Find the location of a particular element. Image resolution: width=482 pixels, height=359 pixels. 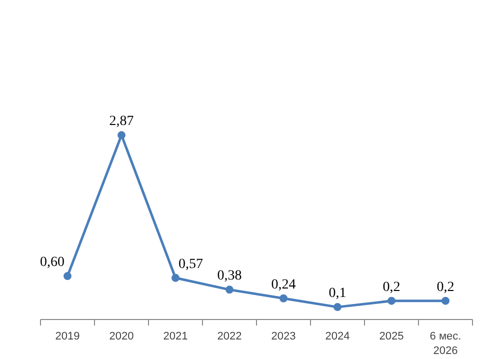

data-label: 0,38 is located at coordinates (229, 276).